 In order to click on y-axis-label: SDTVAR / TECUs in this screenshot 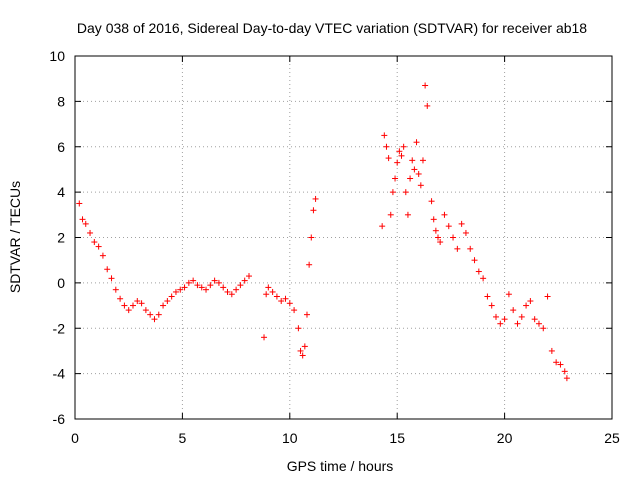, I will do `click(15, 237)`.